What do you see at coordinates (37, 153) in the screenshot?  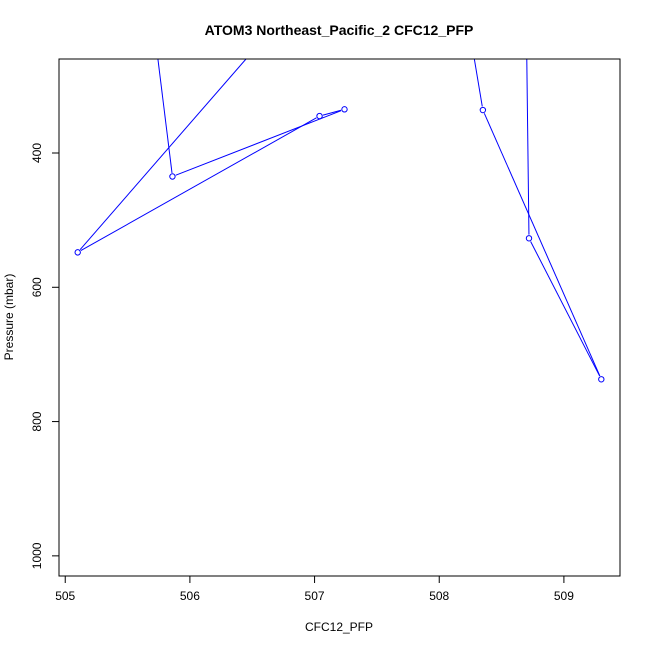 I see `y-tick-label: 400` at bounding box center [37, 153].